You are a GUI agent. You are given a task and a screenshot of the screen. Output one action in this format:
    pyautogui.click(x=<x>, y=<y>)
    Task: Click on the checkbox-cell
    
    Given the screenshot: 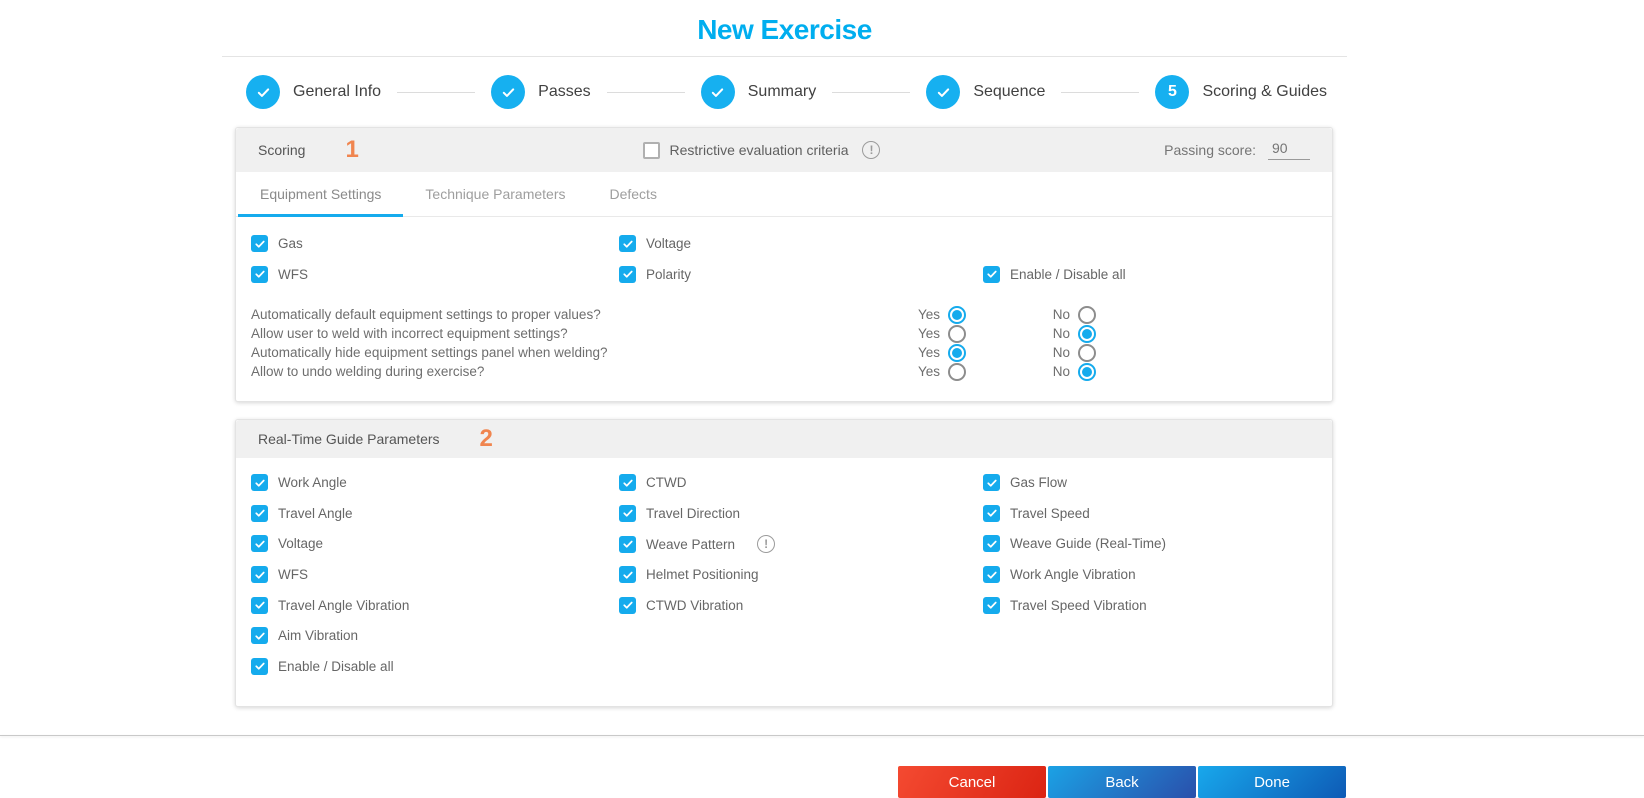 What is the action you would take?
    pyautogui.click(x=1157, y=637)
    